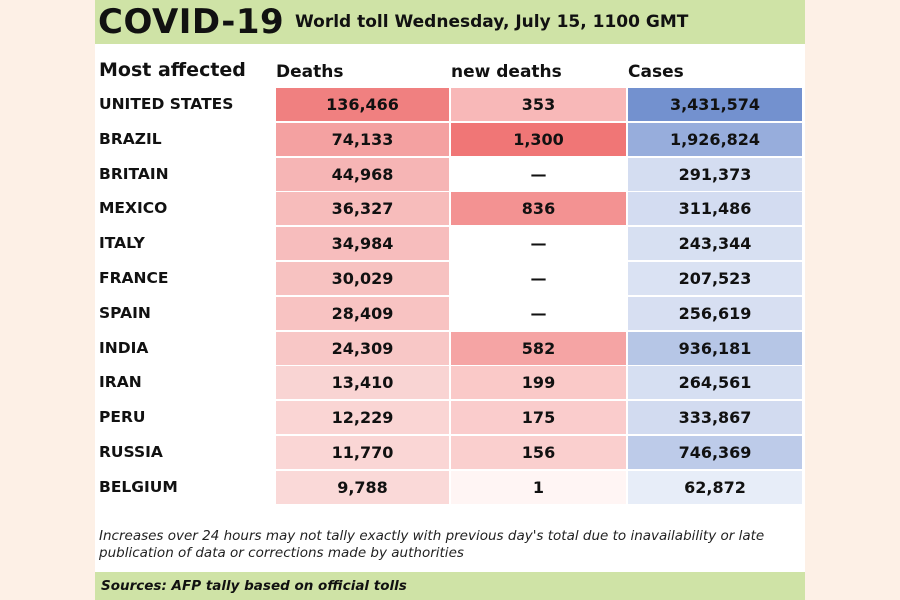 The image size is (900, 600). Describe the element at coordinates (362, 209) in the screenshot. I see `deaths-cell: 36,327` at that location.